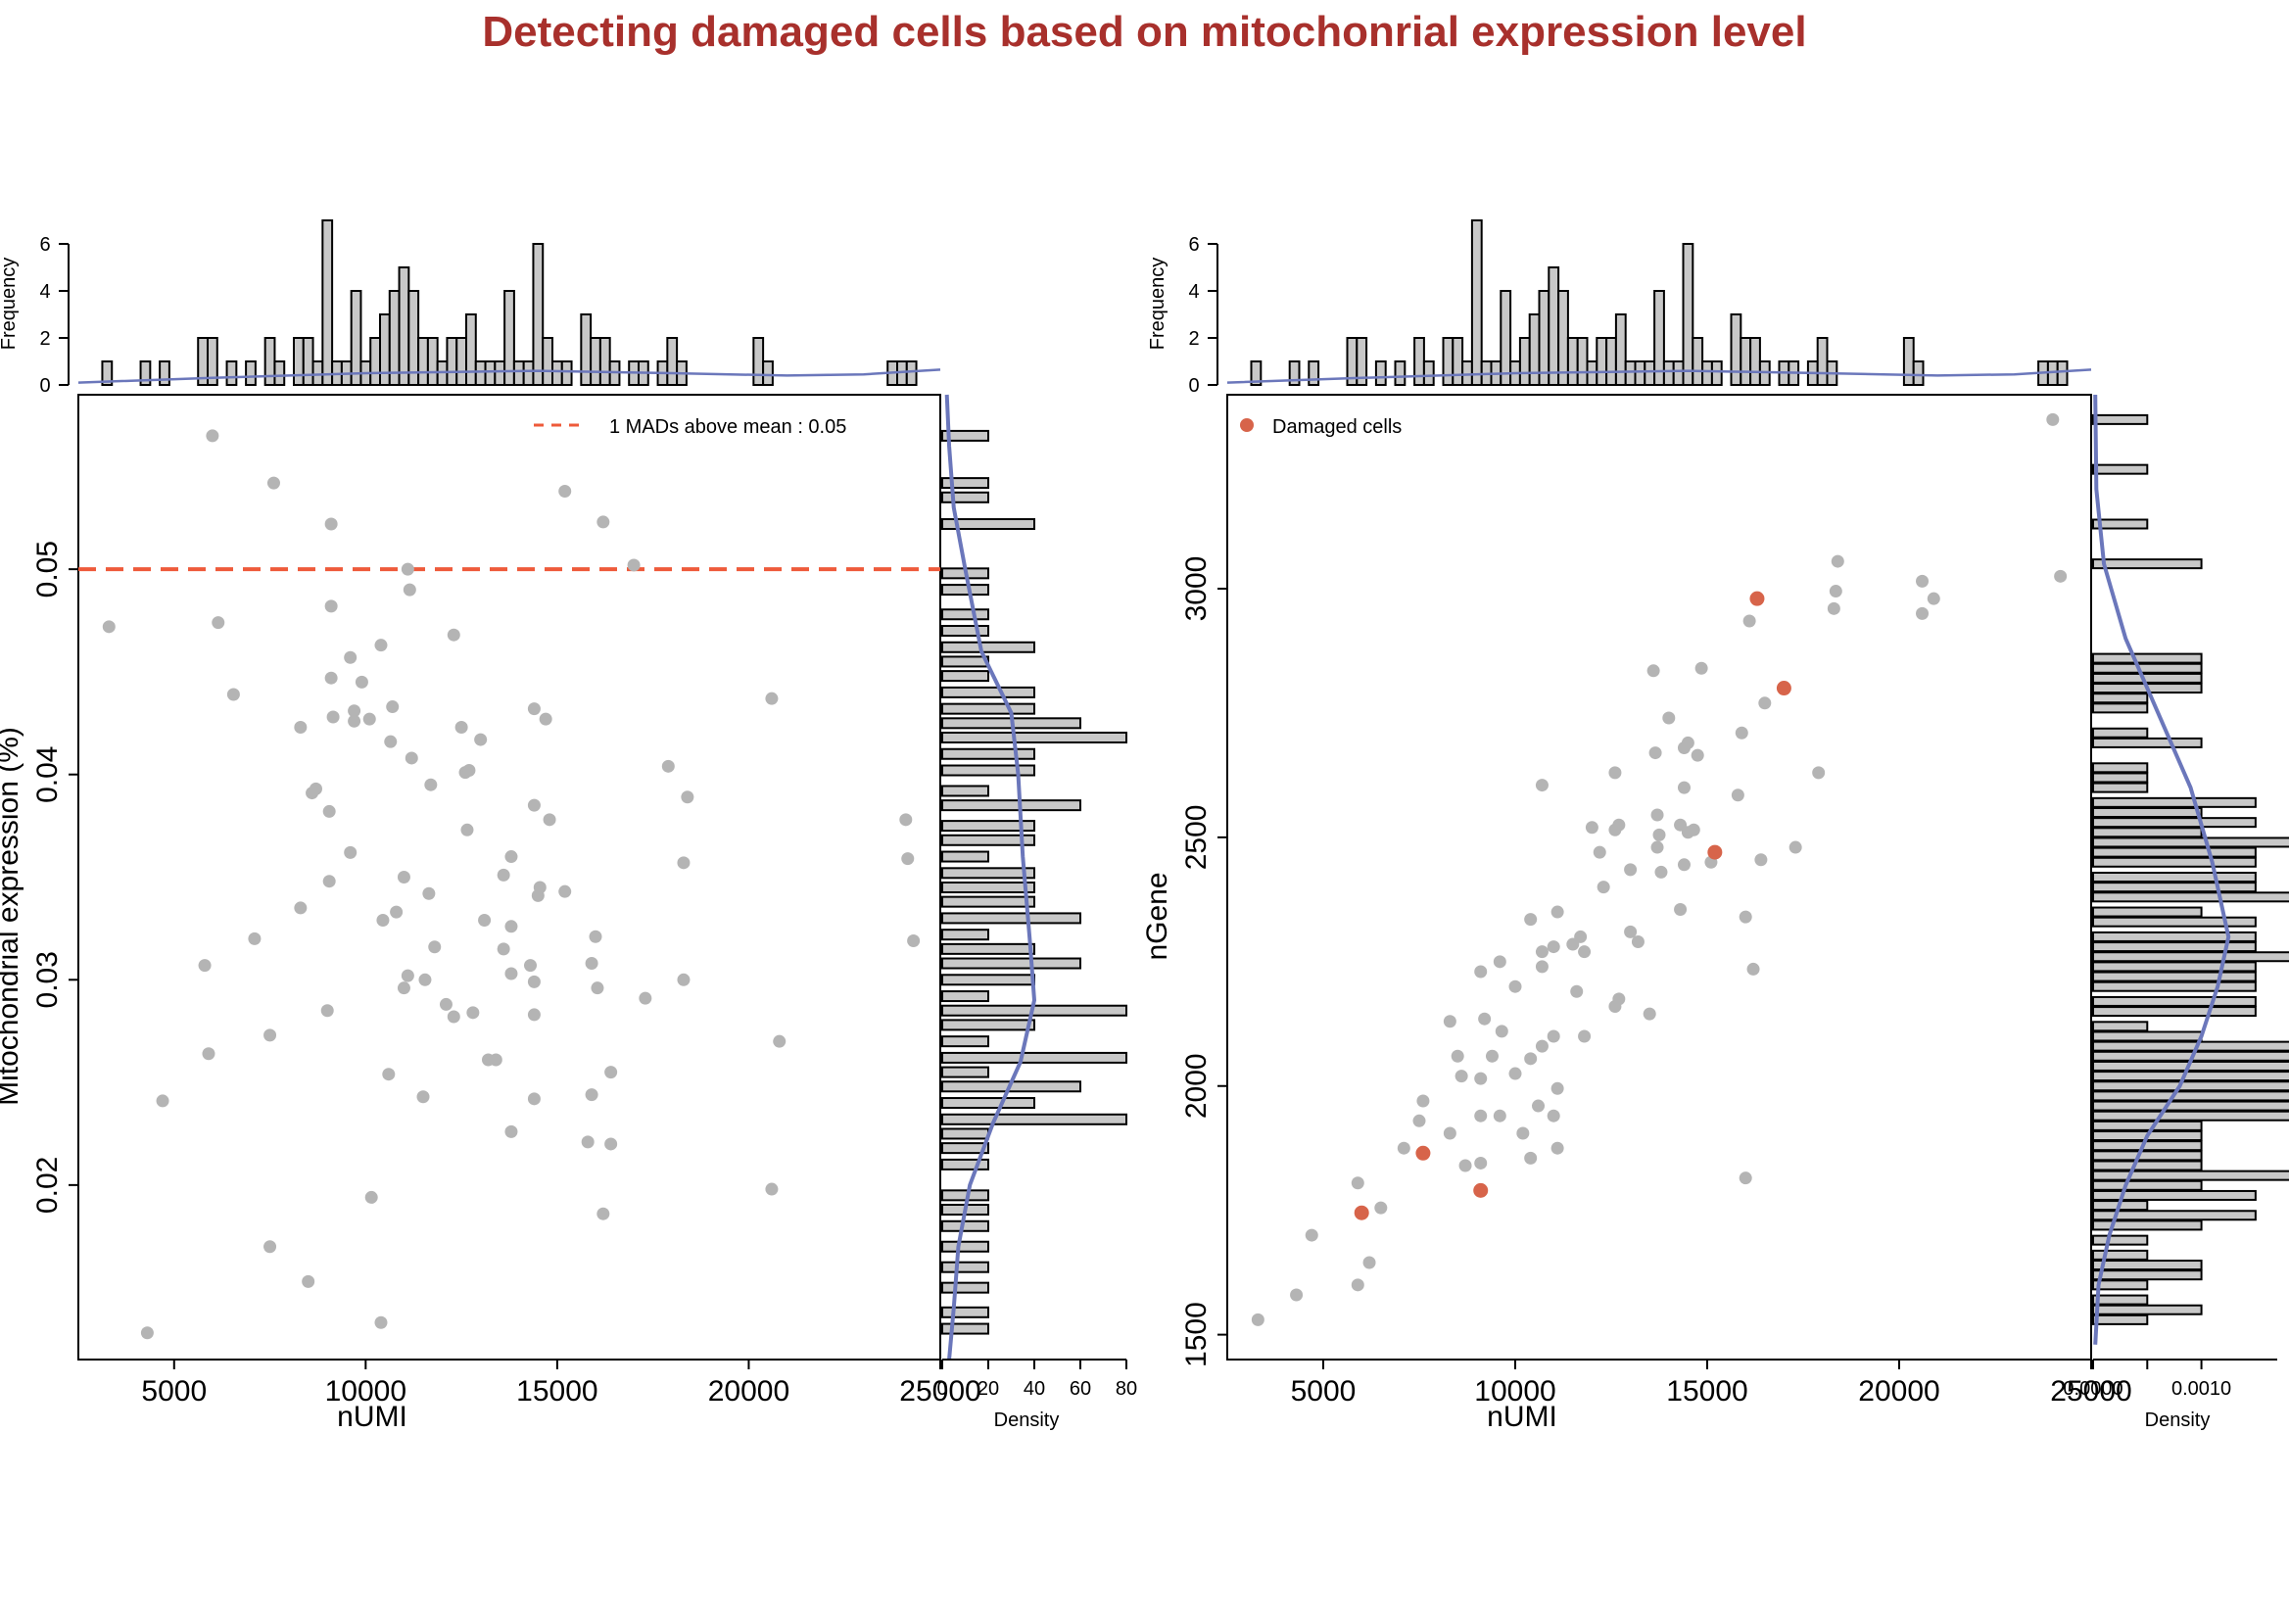 Image resolution: width=2289 pixels, height=1624 pixels. What do you see at coordinates (509, 376) in the screenshot?
I see `top-density-curve` at bounding box center [509, 376].